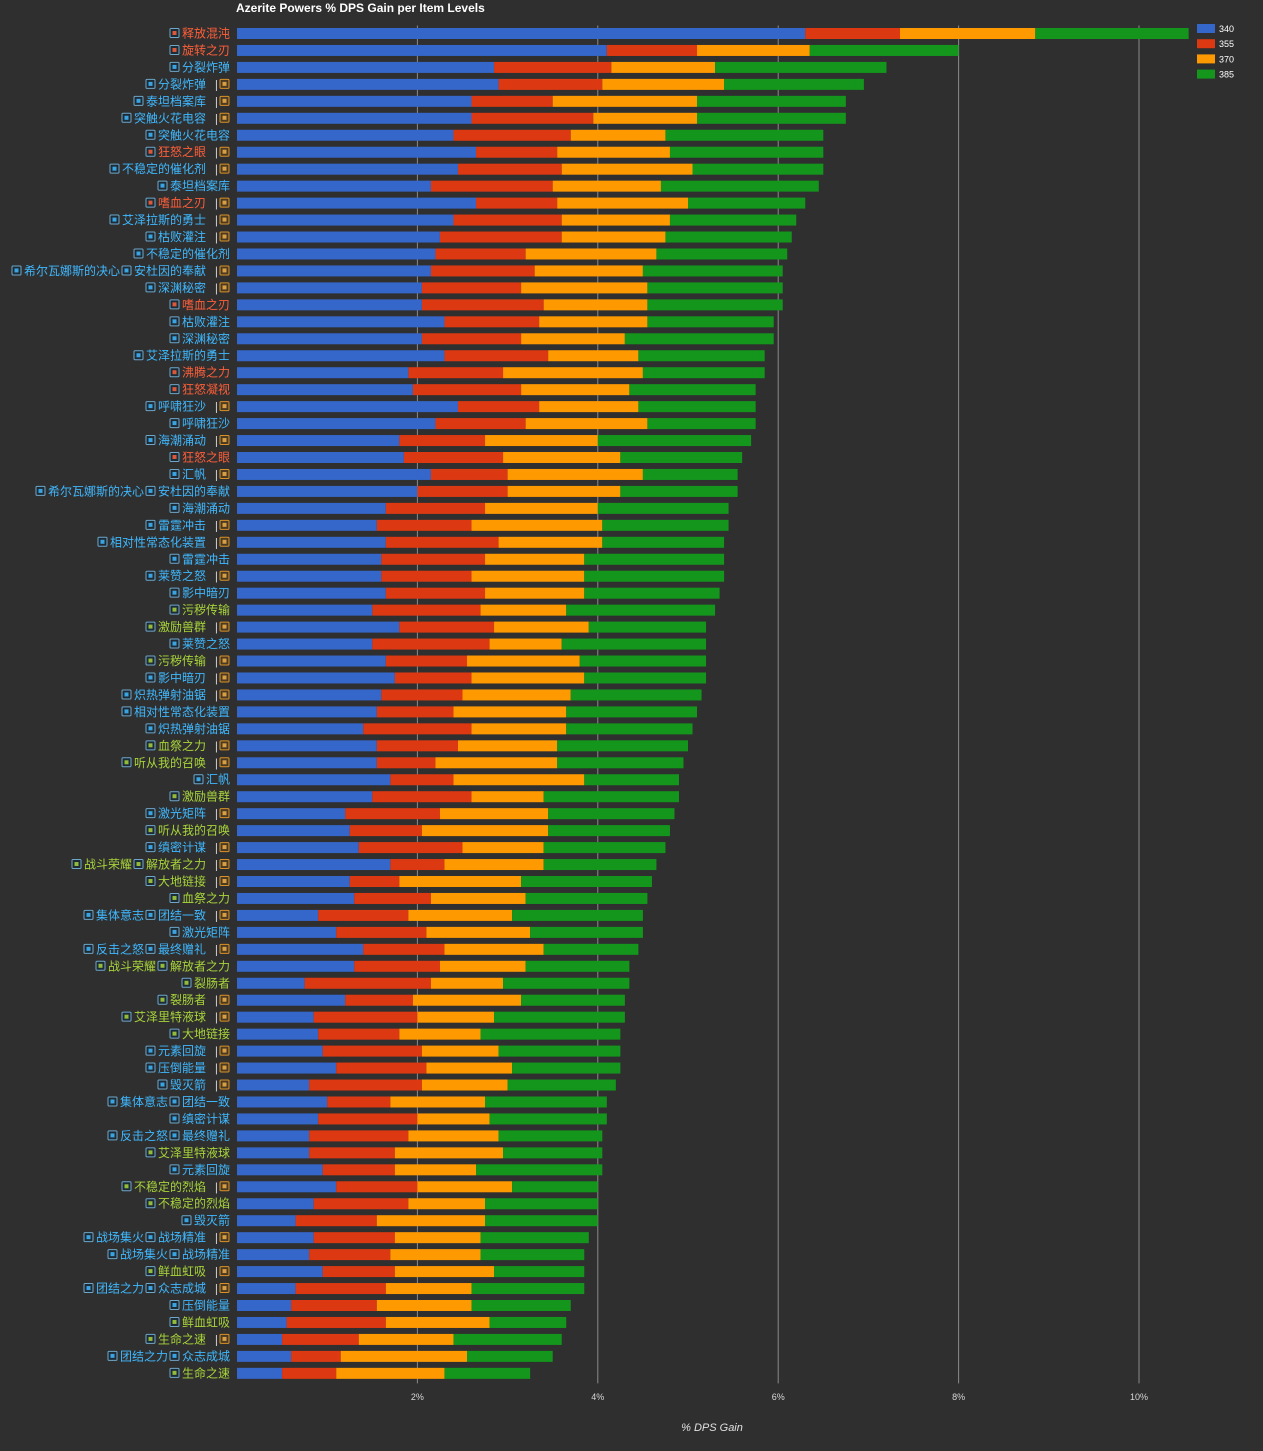 This screenshot has height=1451, width=1263. What do you see at coordinates (206, 424) in the screenshot?
I see `power-name: 呼啸狂沙` at bounding box center [206, 424].